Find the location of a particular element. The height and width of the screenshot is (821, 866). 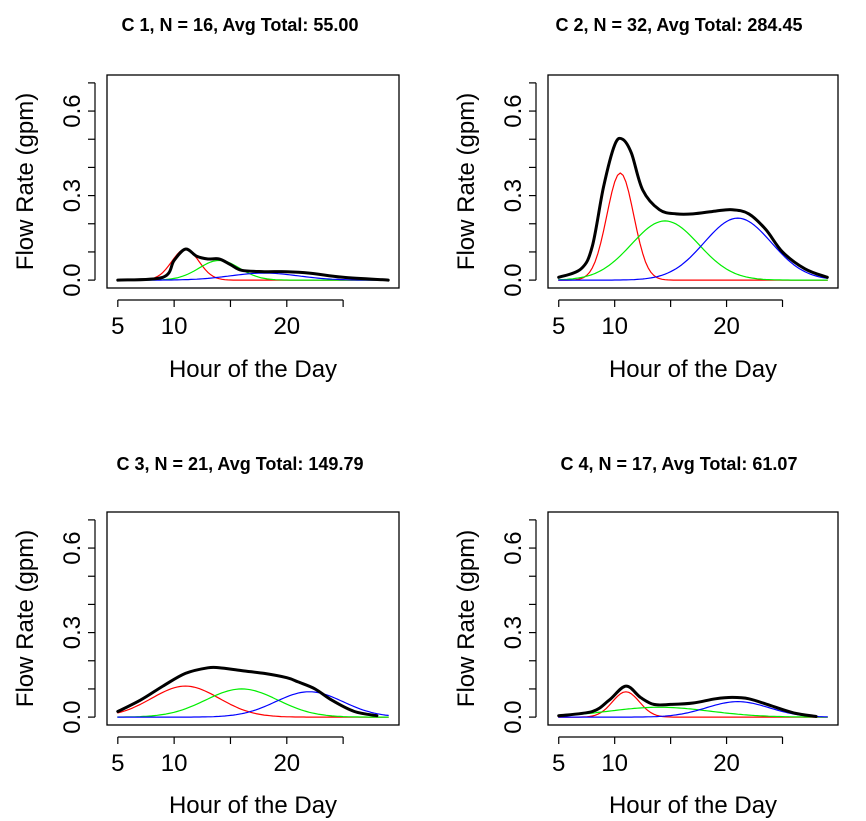

panel-3-x-axis-label: Hour of the Day is located at coordinates (253, 805).